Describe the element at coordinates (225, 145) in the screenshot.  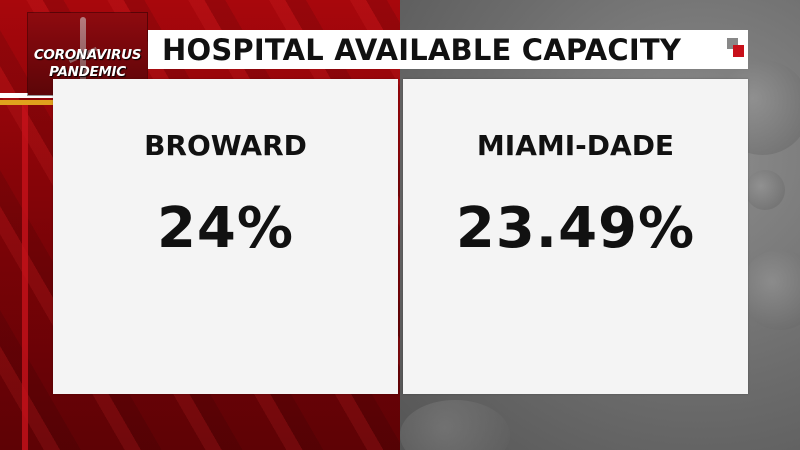
I see `county-name: BROWARD` at that location.